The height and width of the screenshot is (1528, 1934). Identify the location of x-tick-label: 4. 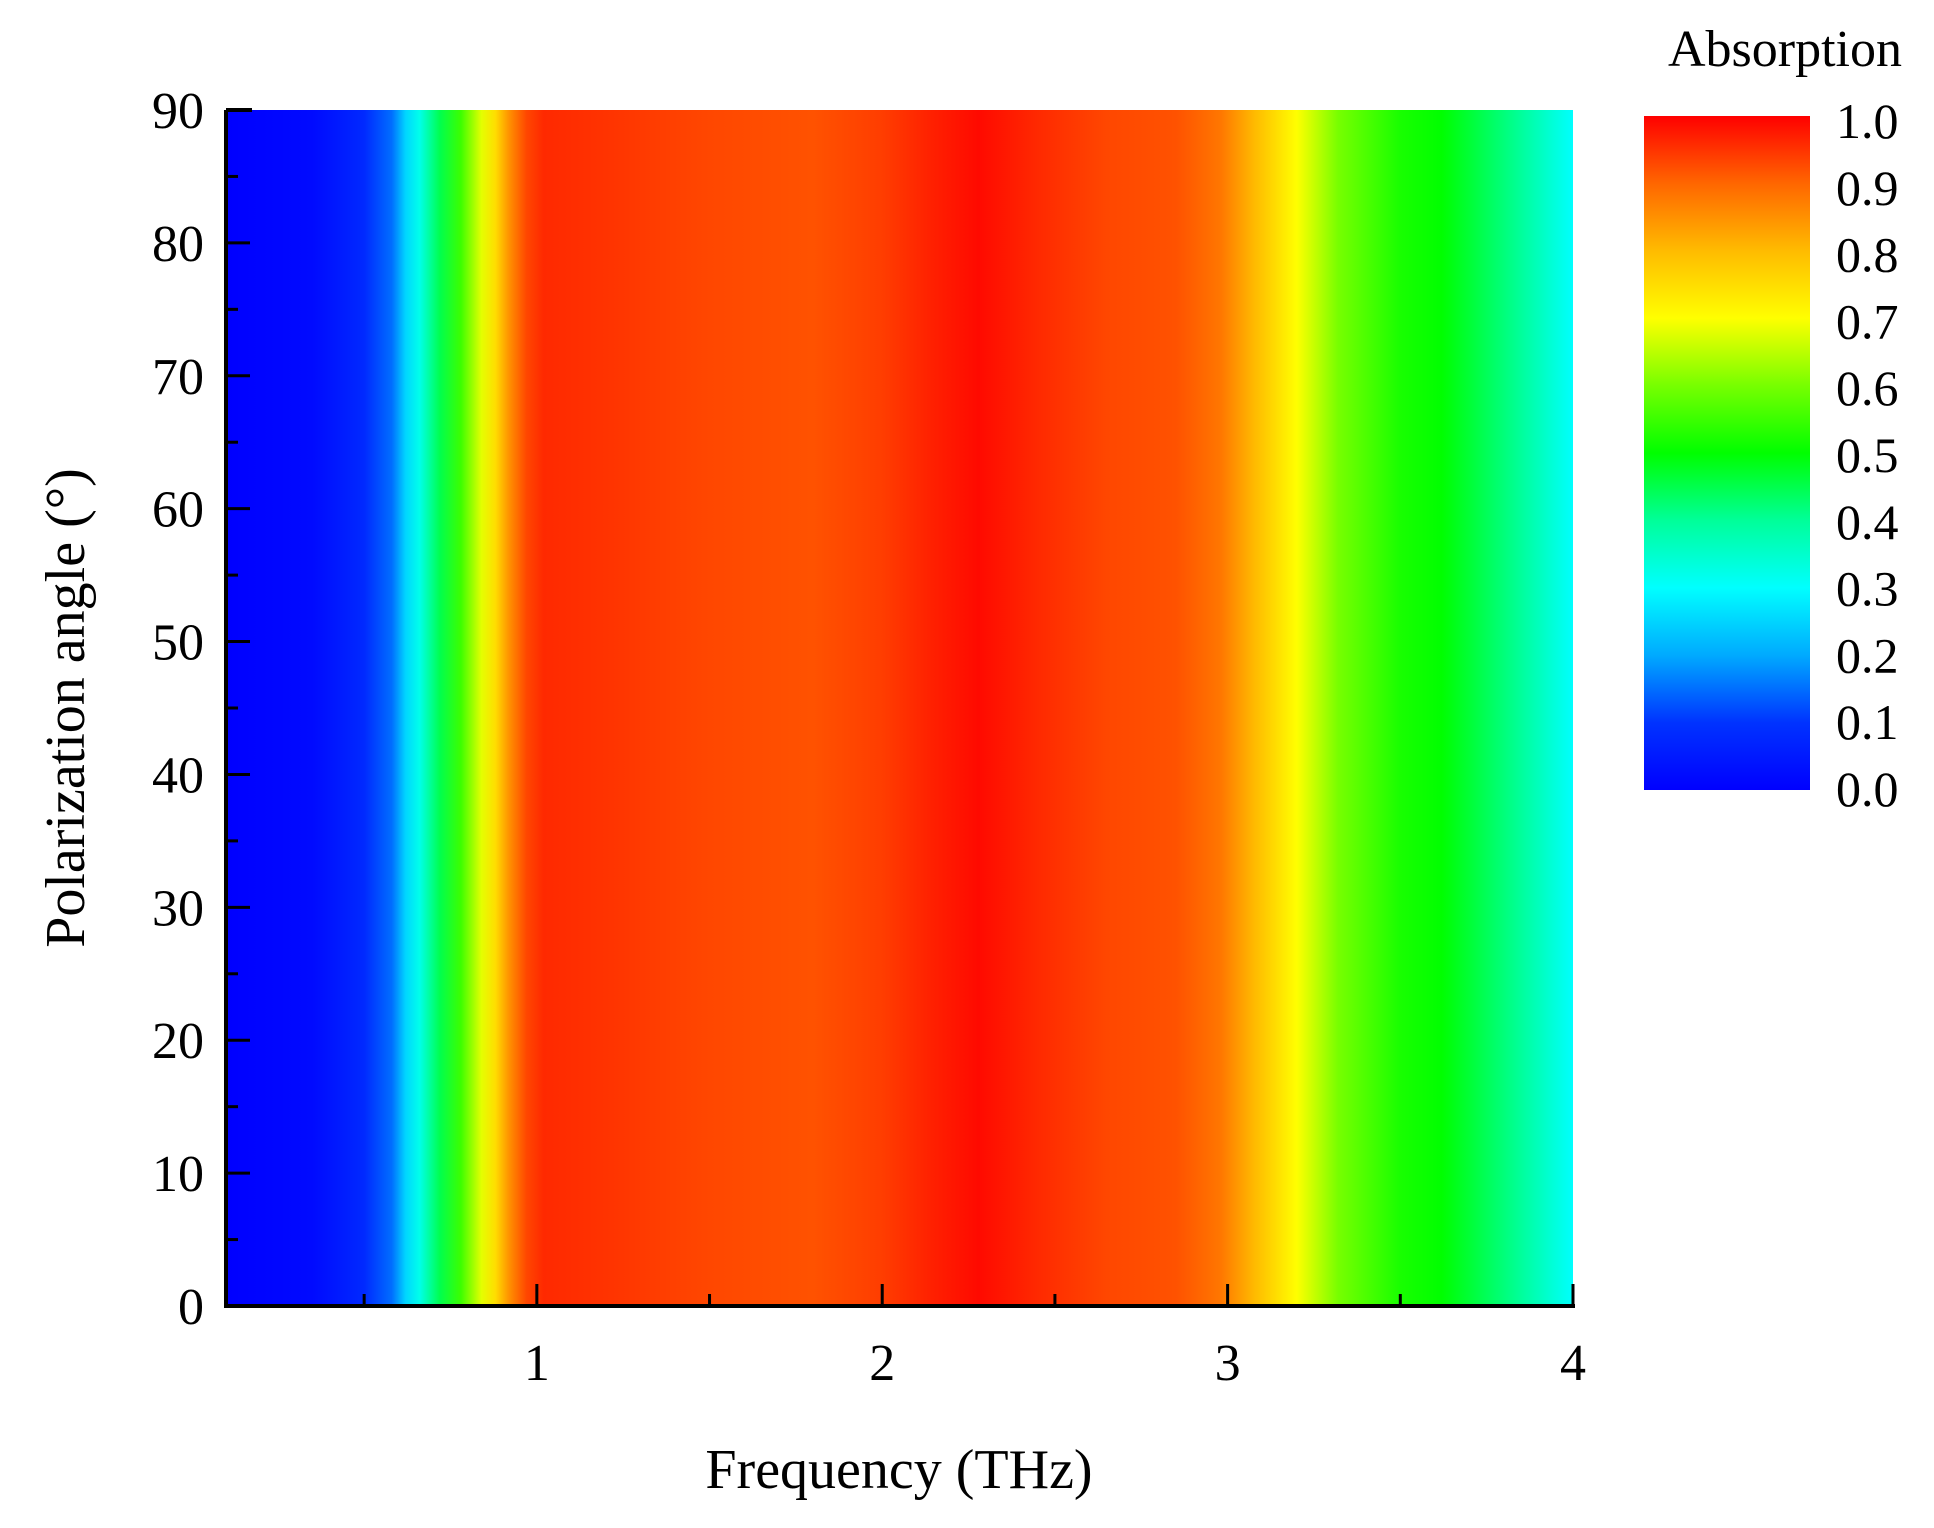
(1573, 1363).